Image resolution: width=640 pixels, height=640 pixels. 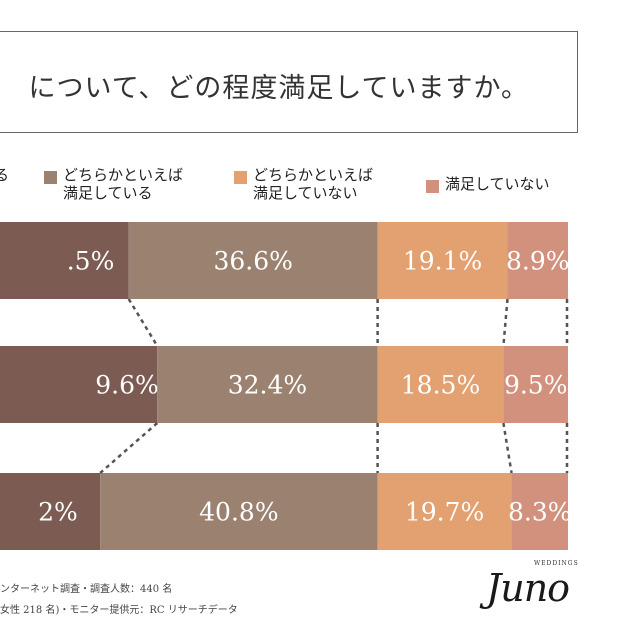 I want to click on logo-wordmark: Juno, so click(x=528, y=588).